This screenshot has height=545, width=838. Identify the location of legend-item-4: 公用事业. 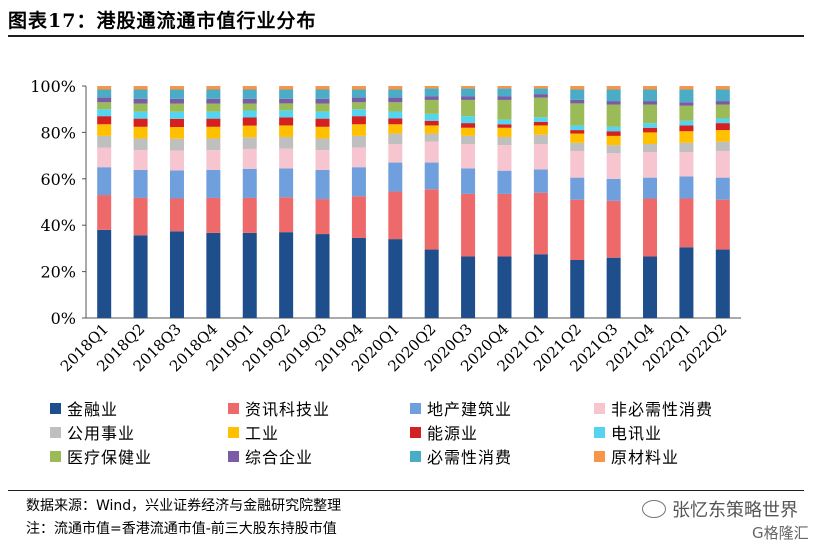
(92, 432).